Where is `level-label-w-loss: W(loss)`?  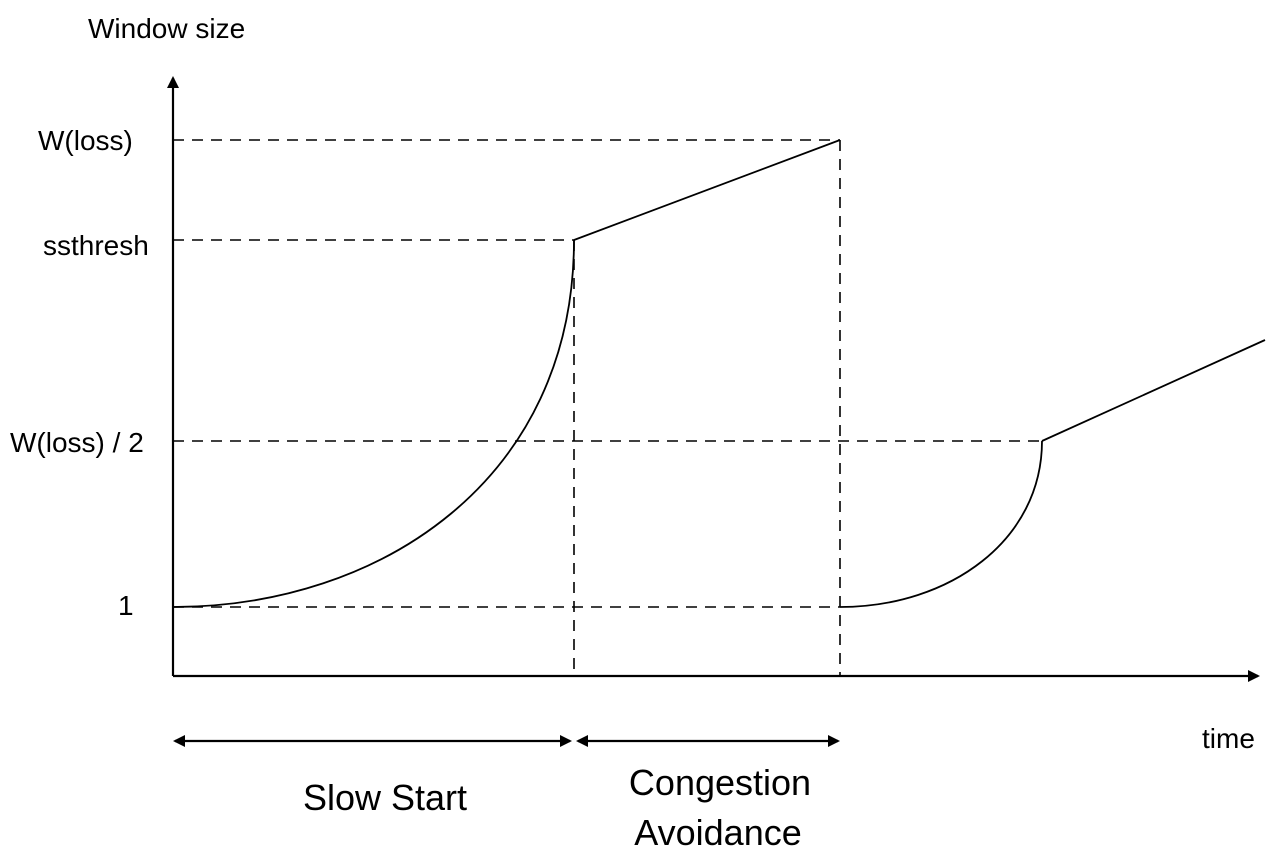 level-label-w-loss: W(loss) is located at coordinates (85, 140).